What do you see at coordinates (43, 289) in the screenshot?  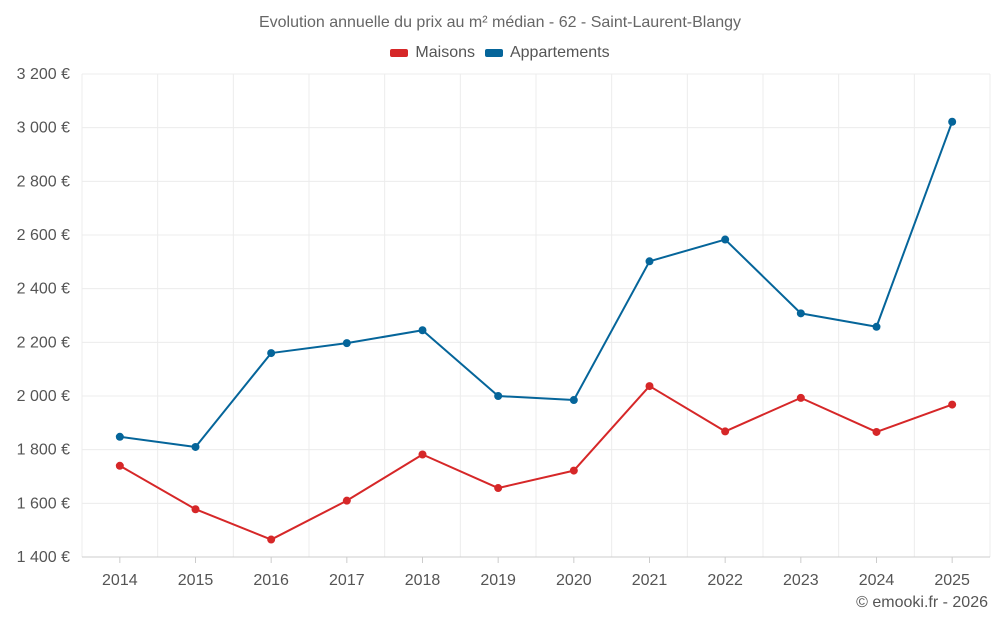 I see `y-tick-label: 2 400 €` at bounding box center [43, 289].